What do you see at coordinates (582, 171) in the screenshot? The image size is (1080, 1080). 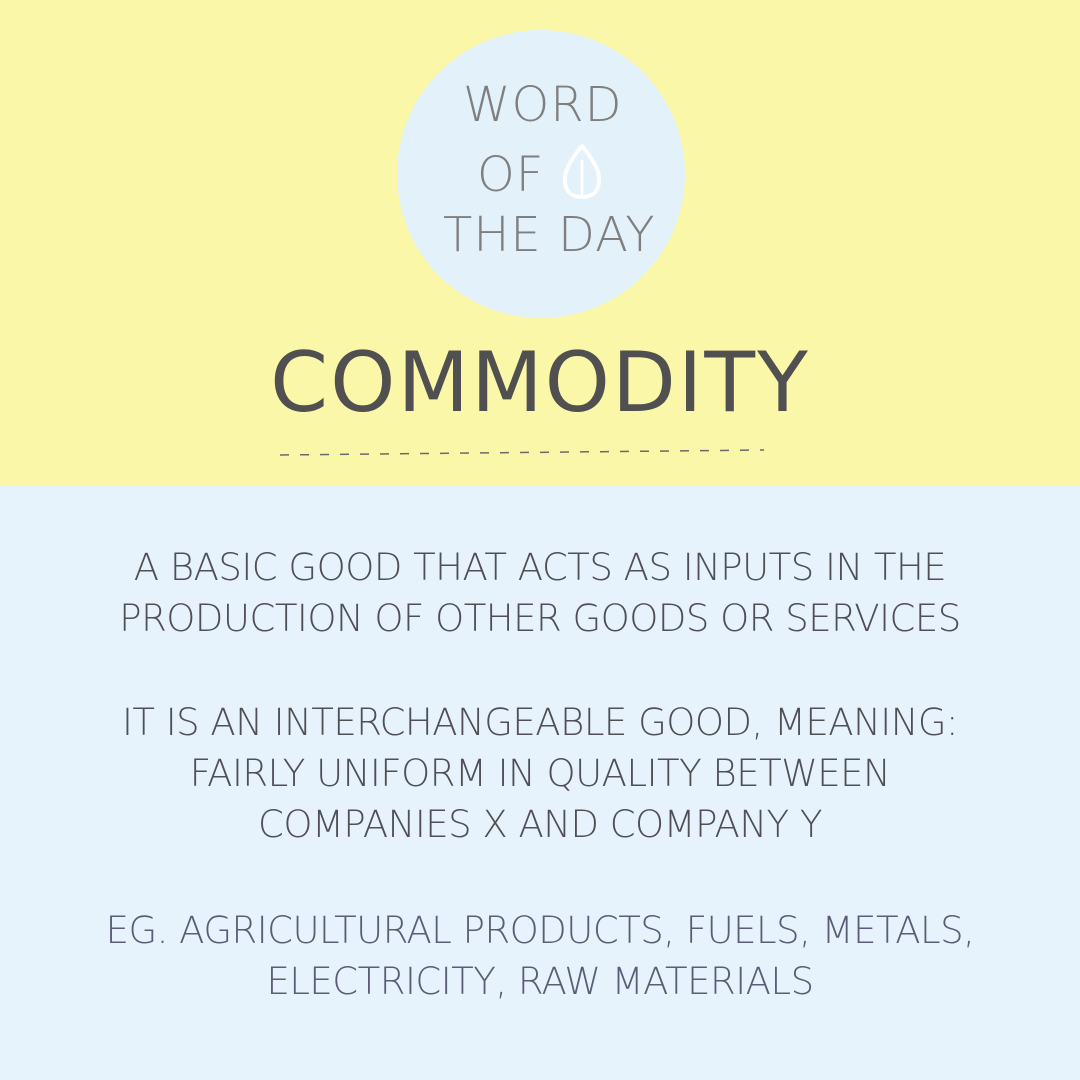 I see `leaf-icon` at bounding box center [582, 171].